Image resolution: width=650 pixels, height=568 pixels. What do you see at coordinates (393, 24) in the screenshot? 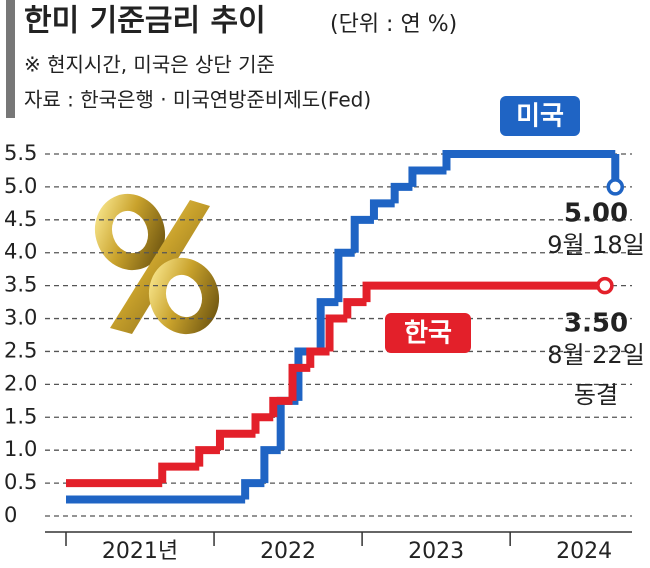
I see `unit-label: (단위 : 연 %)` at bounding box center [393, 24].